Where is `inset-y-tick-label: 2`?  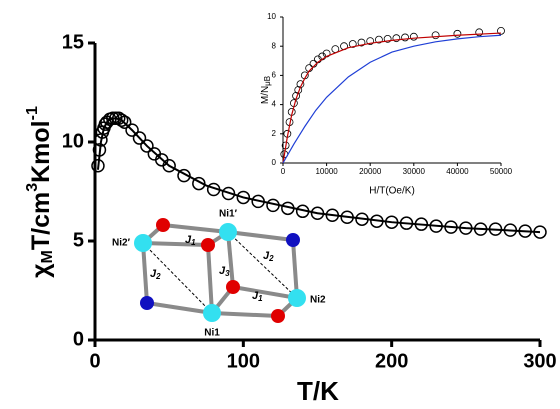
inset-y-tick-label: 2 is located at coordinates (274, 133).